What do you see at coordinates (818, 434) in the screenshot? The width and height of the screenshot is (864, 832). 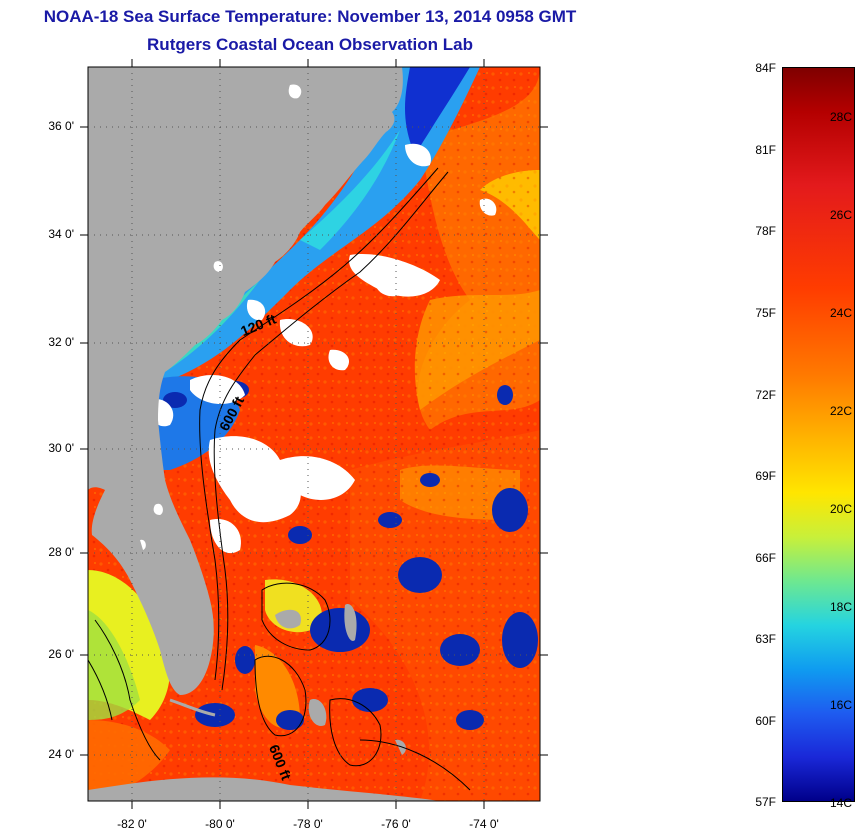 I see `temperature-colorbar` at bounding box center [818, 434].